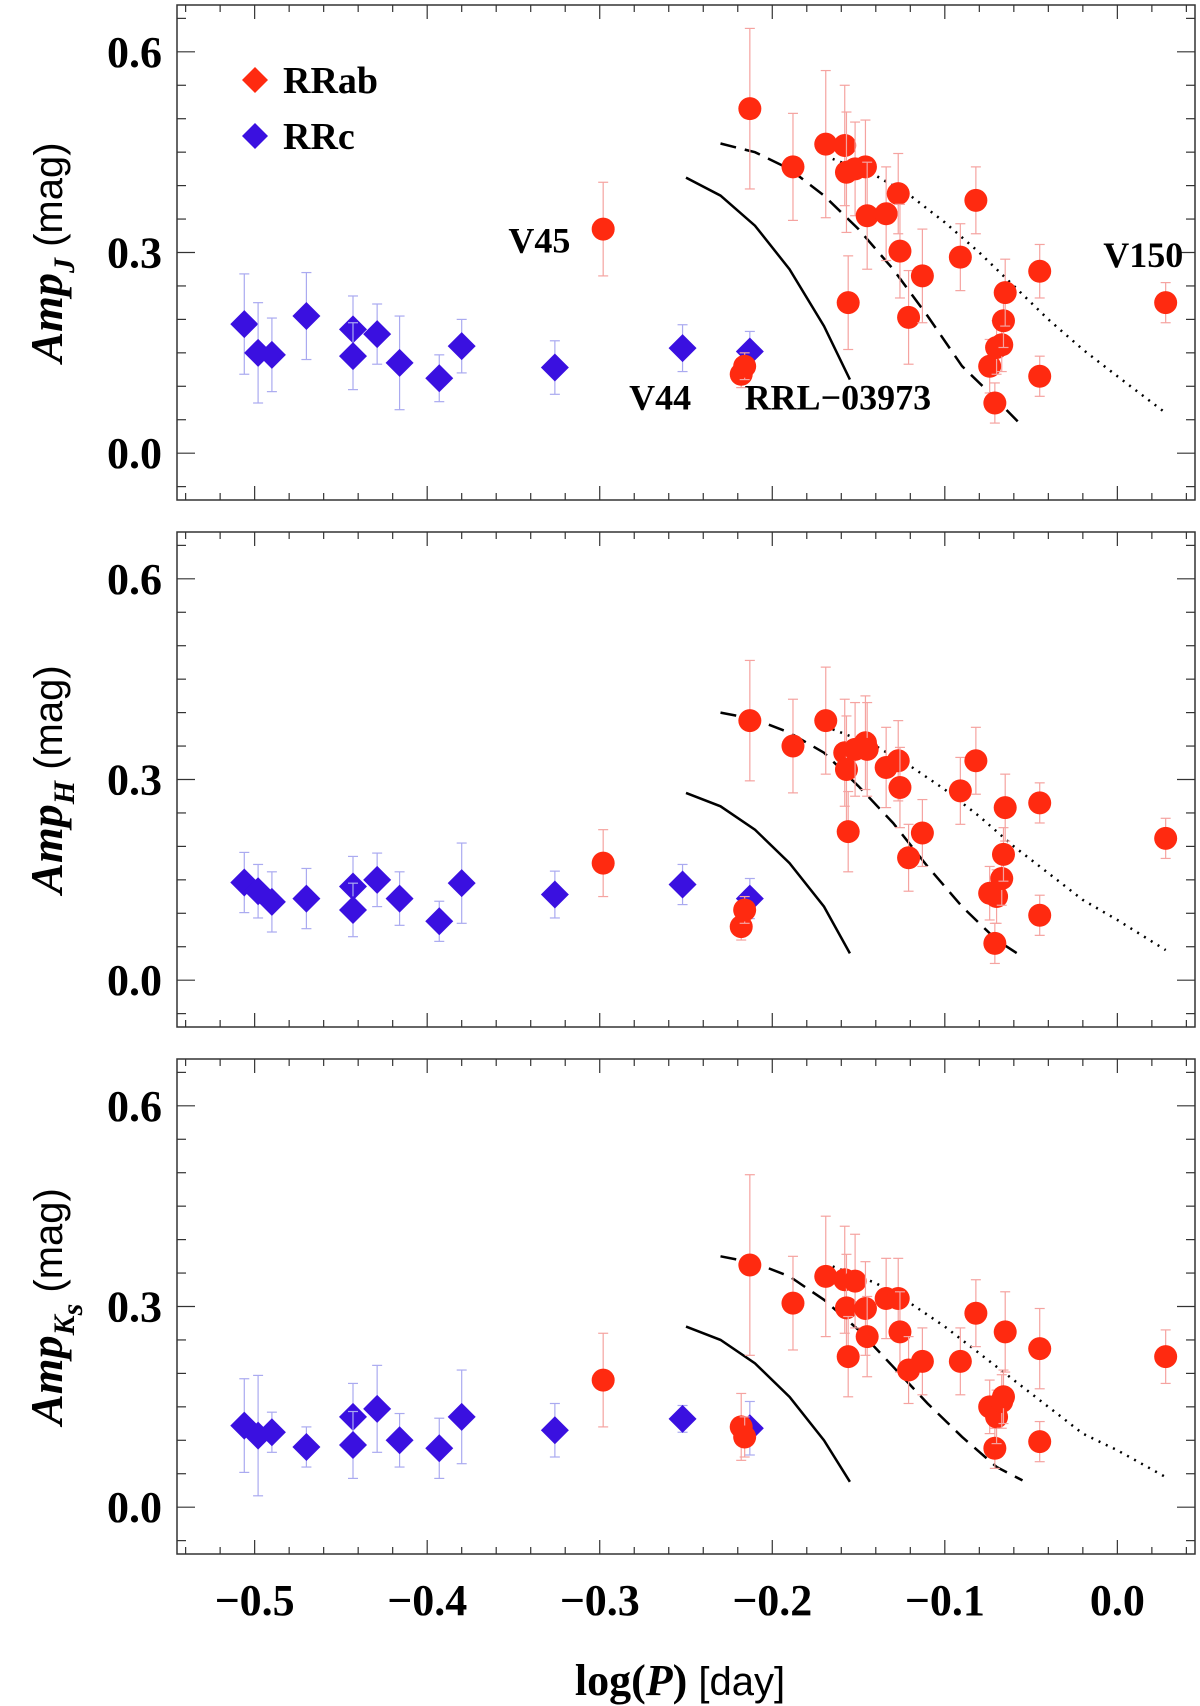  I want to click on y-axis-label-sub: J, so click(64, 265).